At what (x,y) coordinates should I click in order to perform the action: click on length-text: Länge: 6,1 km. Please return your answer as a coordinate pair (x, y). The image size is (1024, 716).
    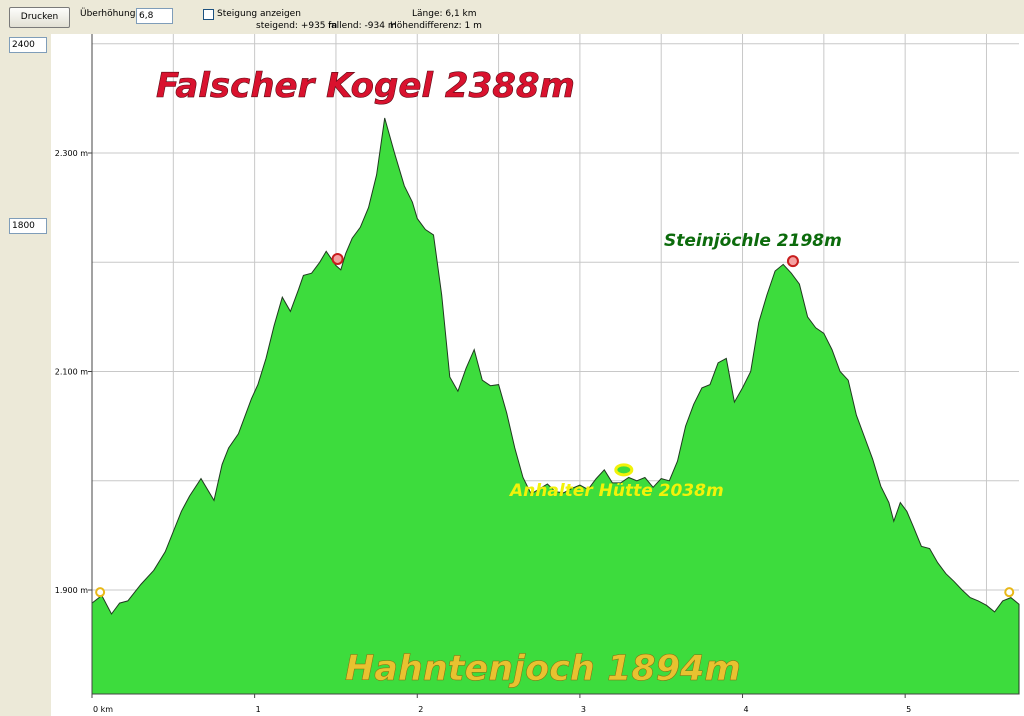
    Looking at the image, I should click on (444, 14).